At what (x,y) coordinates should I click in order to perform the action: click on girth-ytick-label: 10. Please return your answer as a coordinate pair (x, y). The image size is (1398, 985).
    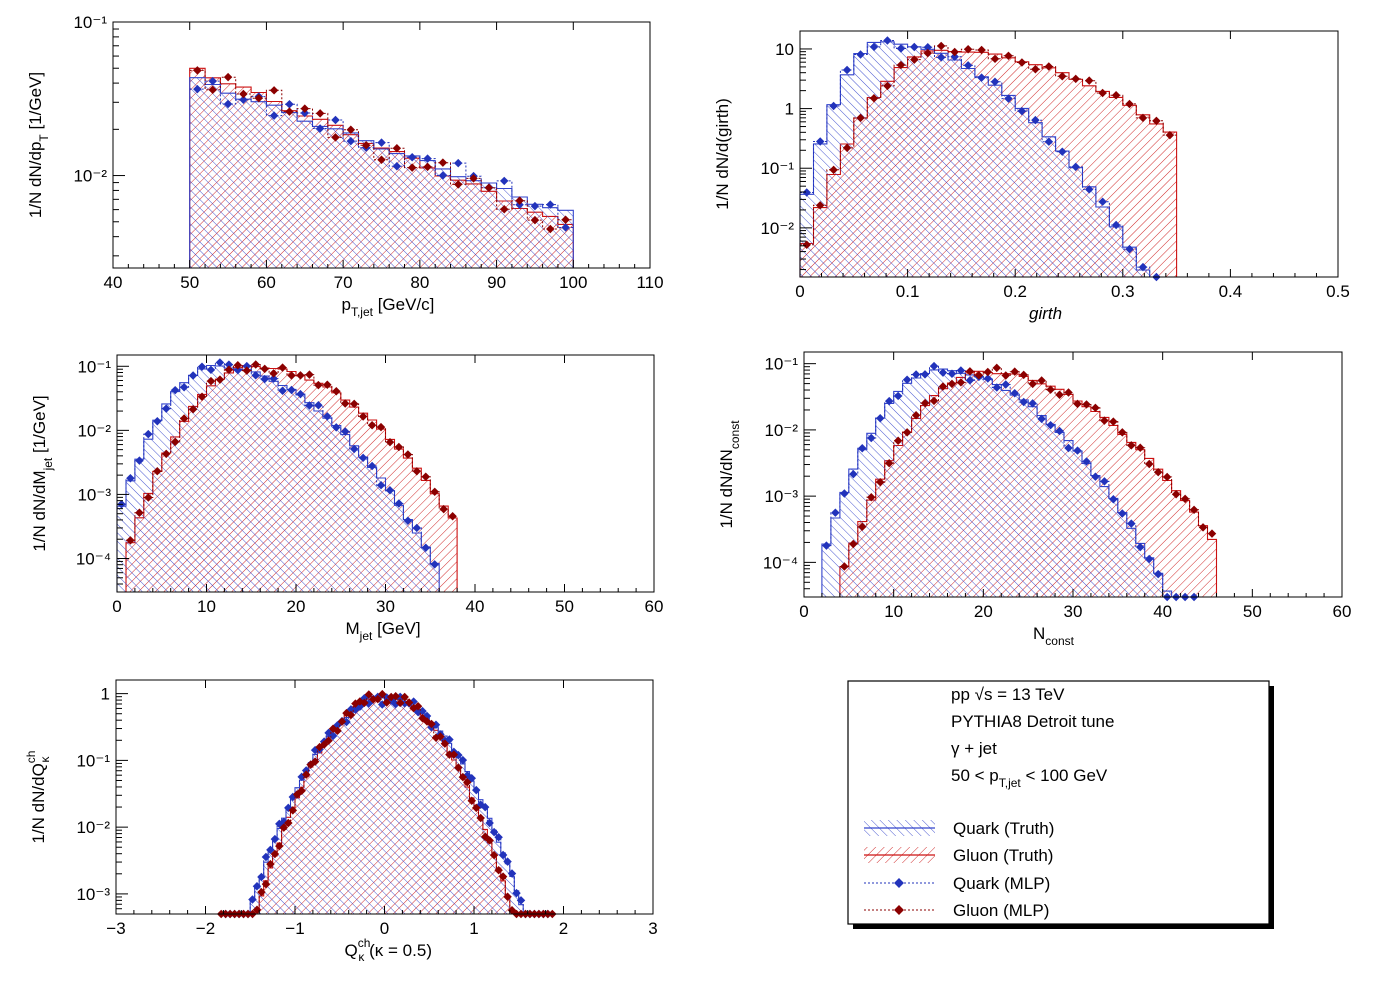
    Looking at the image, I should click on (784, 49).